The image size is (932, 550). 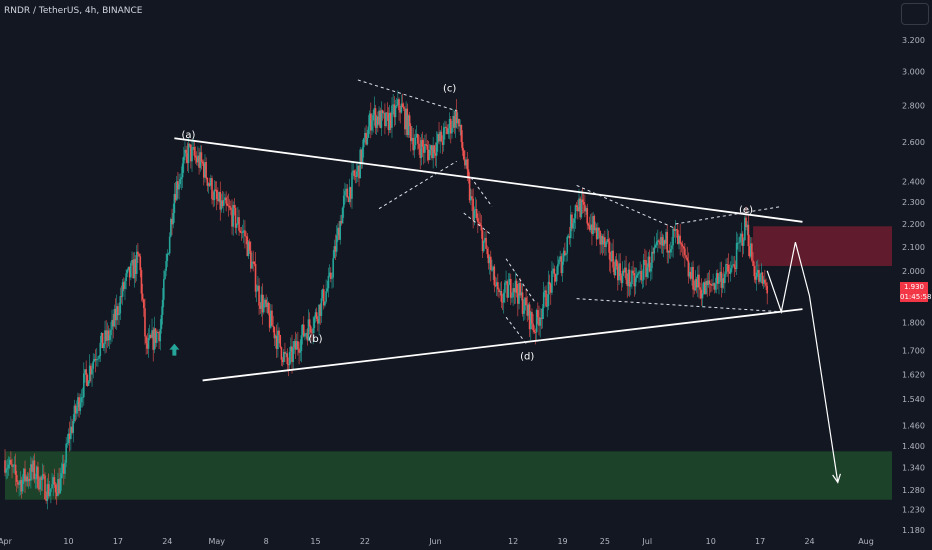 I want to click on chart-title: RNDR / TetherUS, 4h, BINANCE, so click(x=73, y=11).